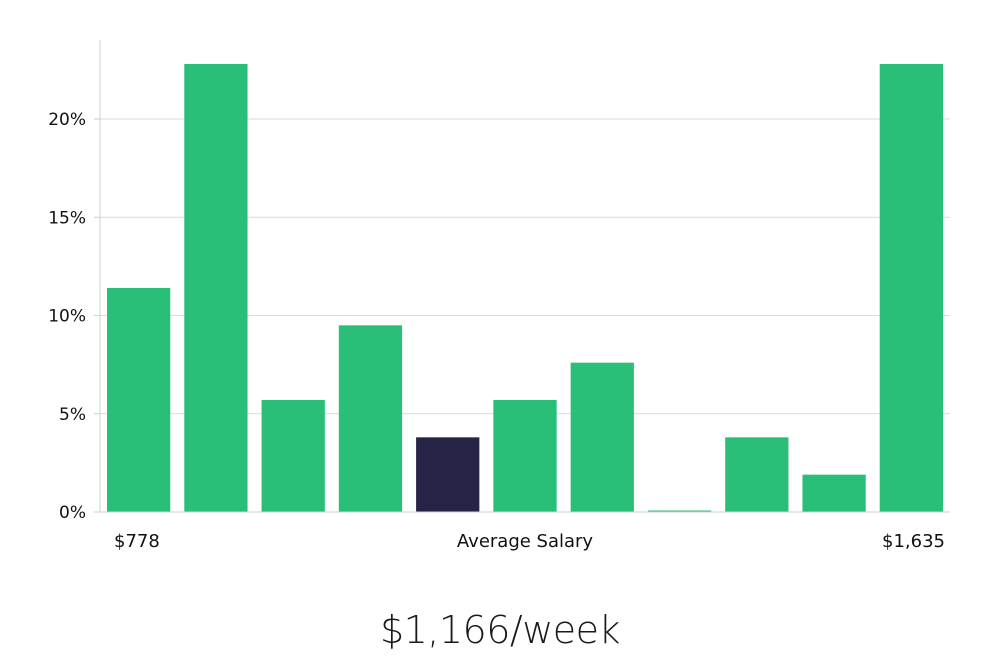 The height and width of the screenshot is (660, 1000). I want to click on y-axis: 0% 5% 10% 15% 20%, so click(74, 316).